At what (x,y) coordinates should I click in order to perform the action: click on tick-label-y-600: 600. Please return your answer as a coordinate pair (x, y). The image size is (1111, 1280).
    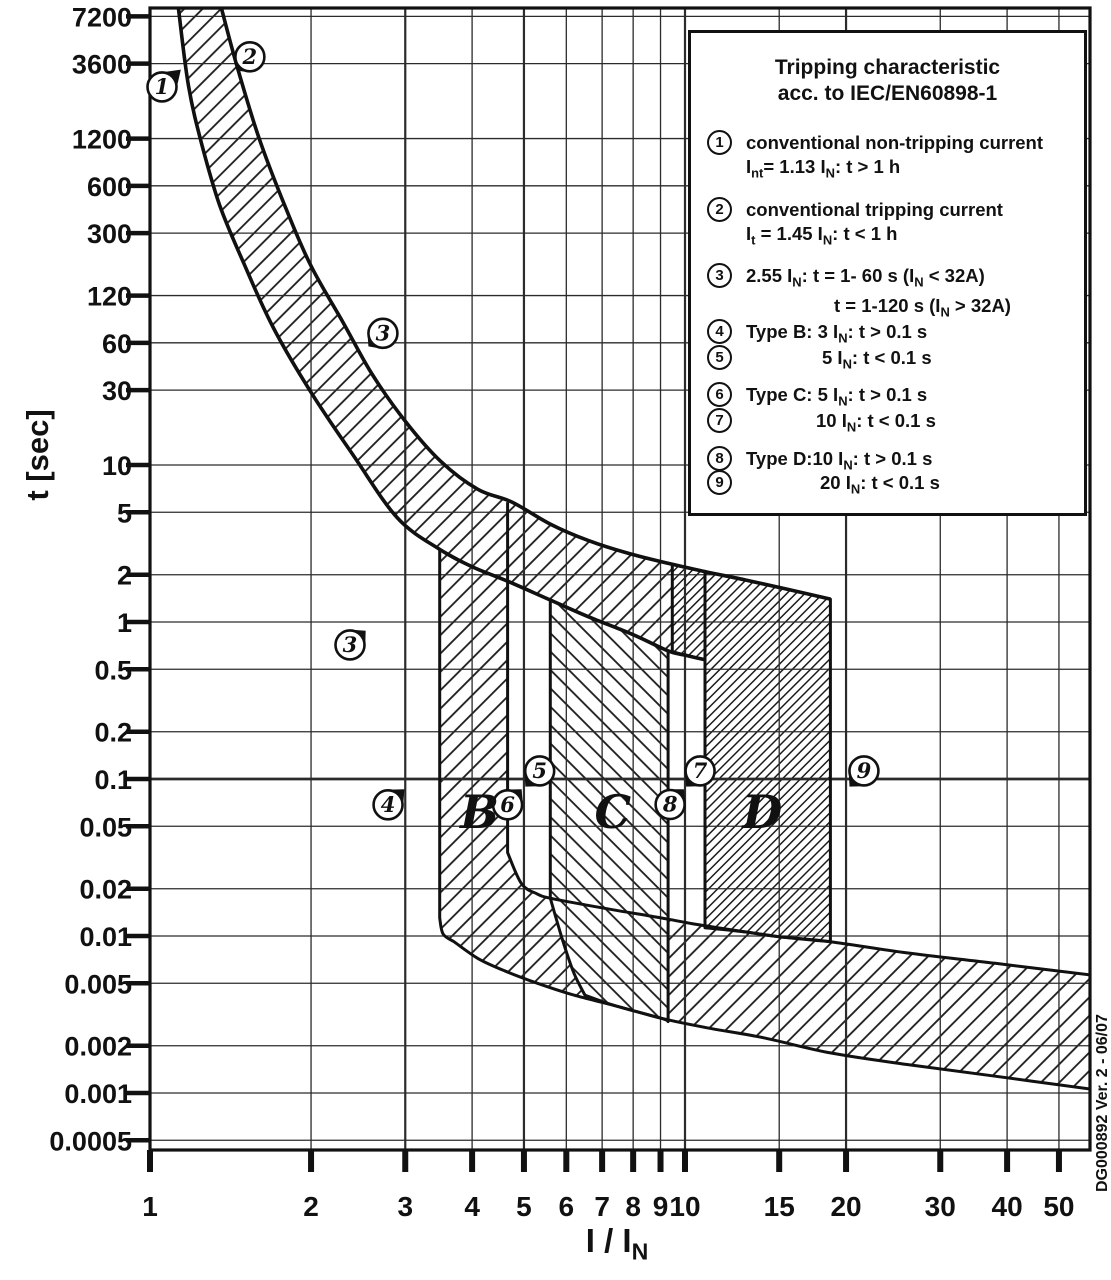
    Looking at the image, I should click on (109, 187).